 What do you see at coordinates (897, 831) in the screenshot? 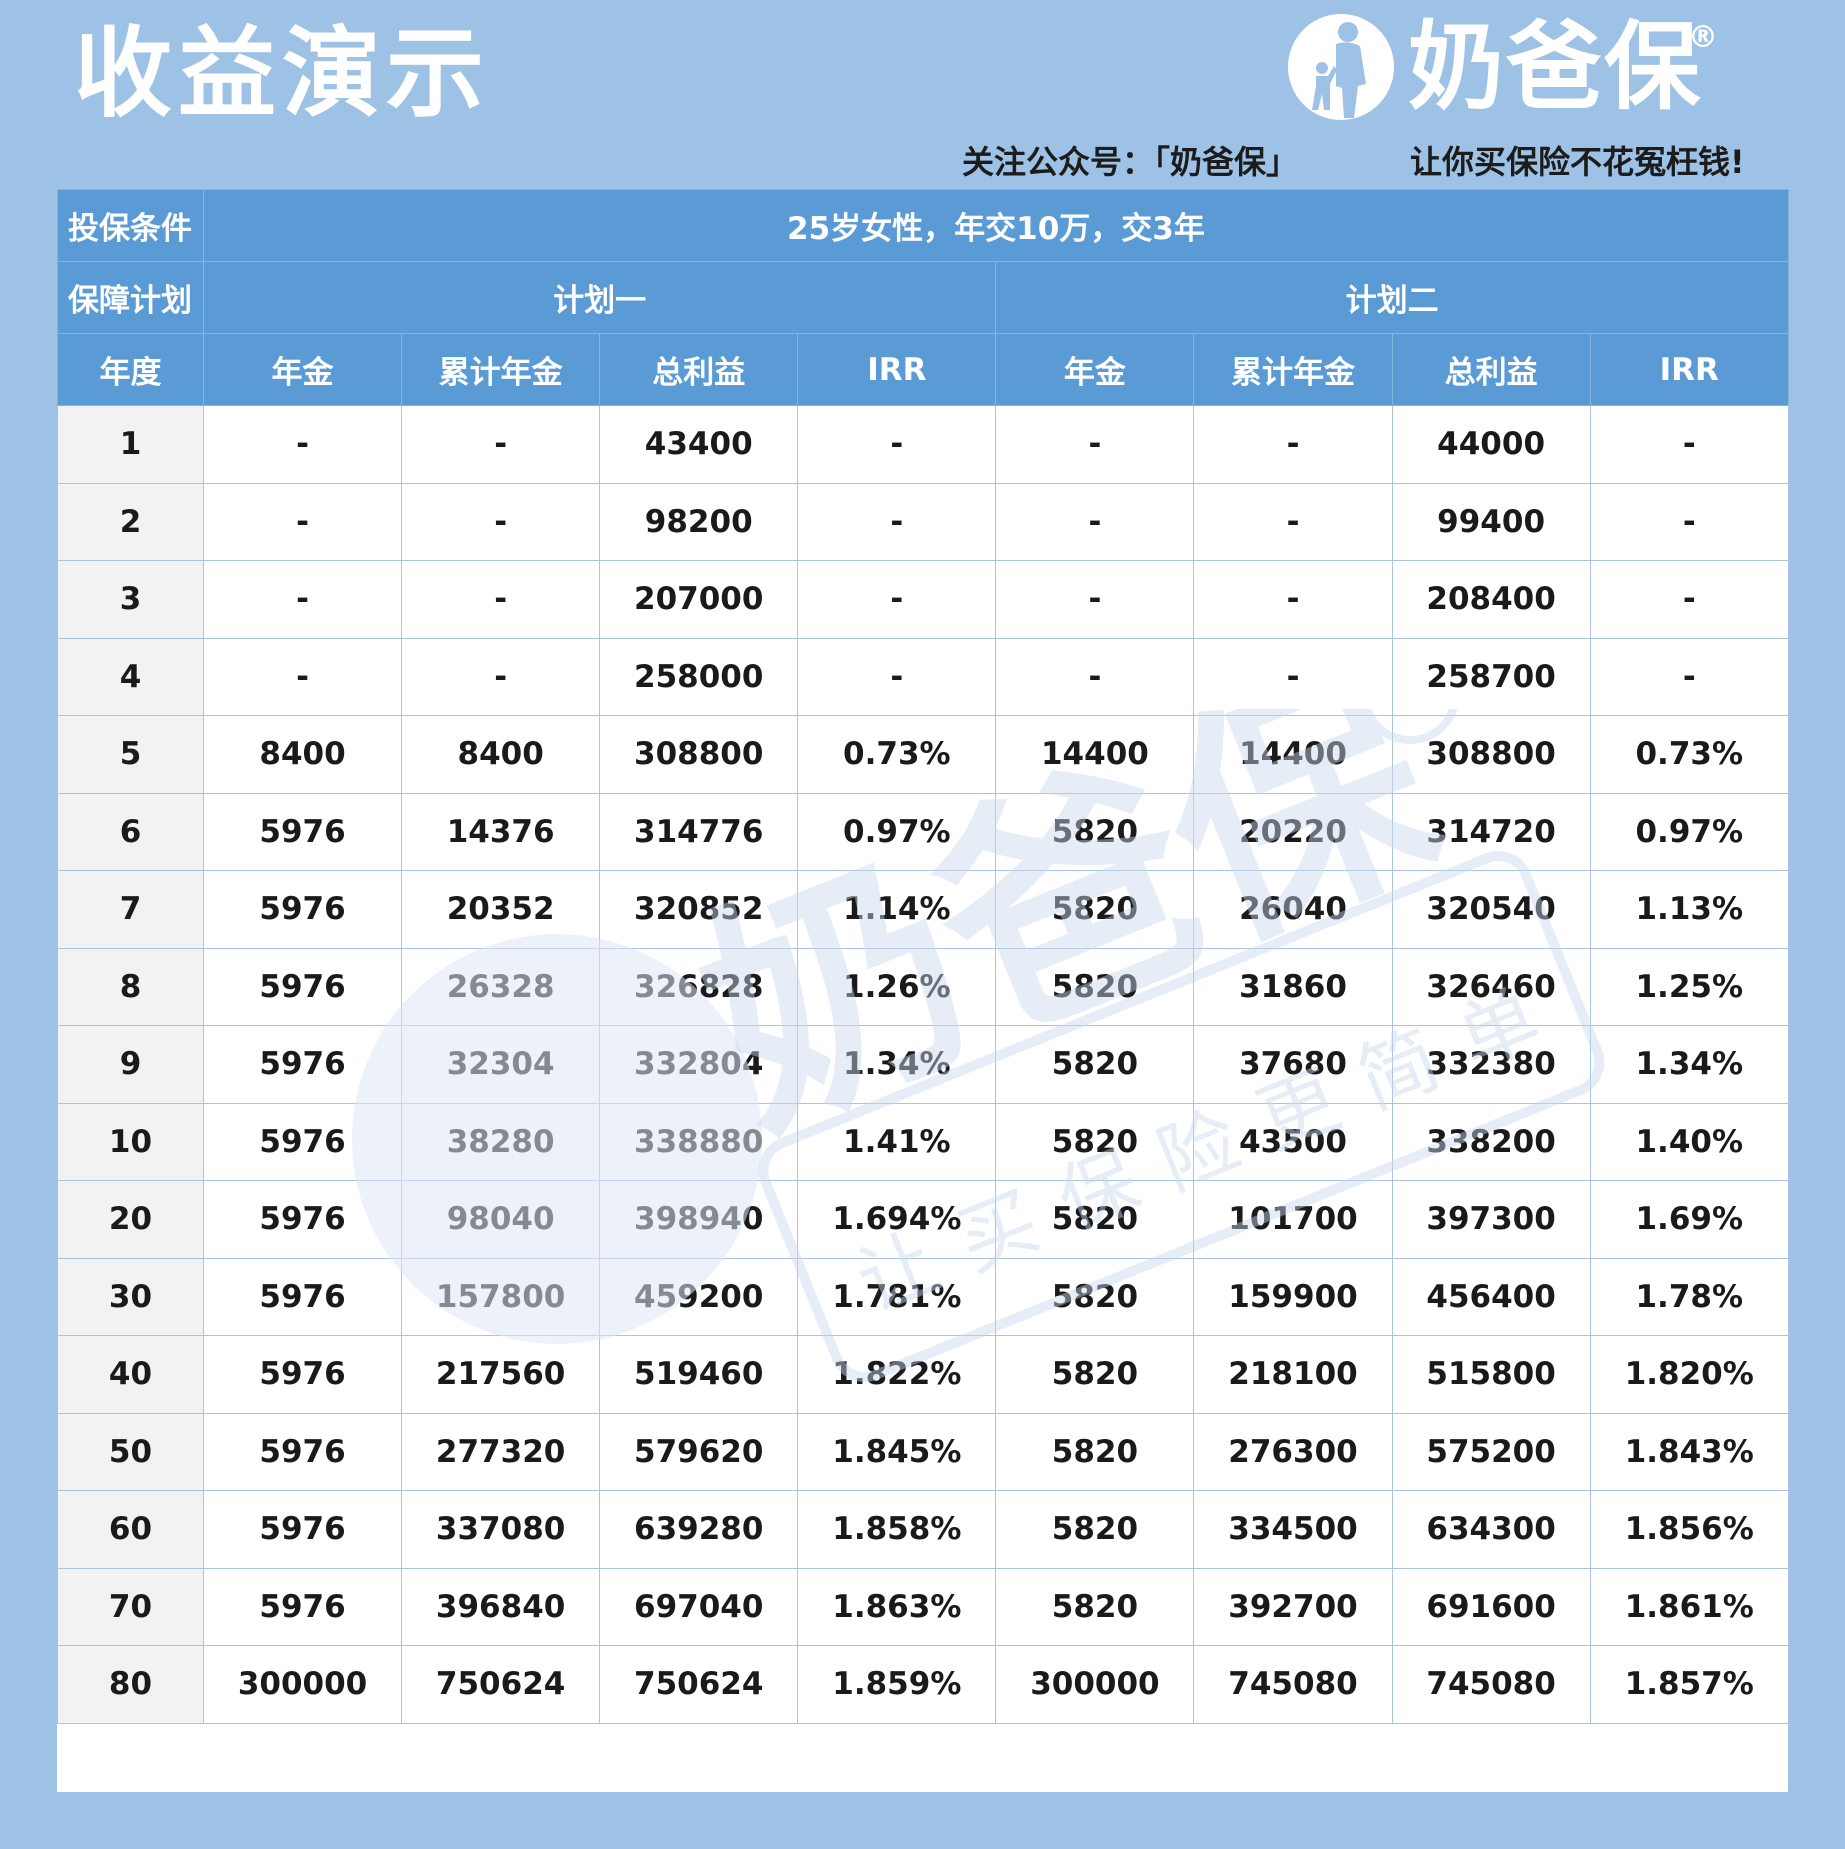
I see `plan1-irr-cell: 0.97%` at bounding box center [897, 831].